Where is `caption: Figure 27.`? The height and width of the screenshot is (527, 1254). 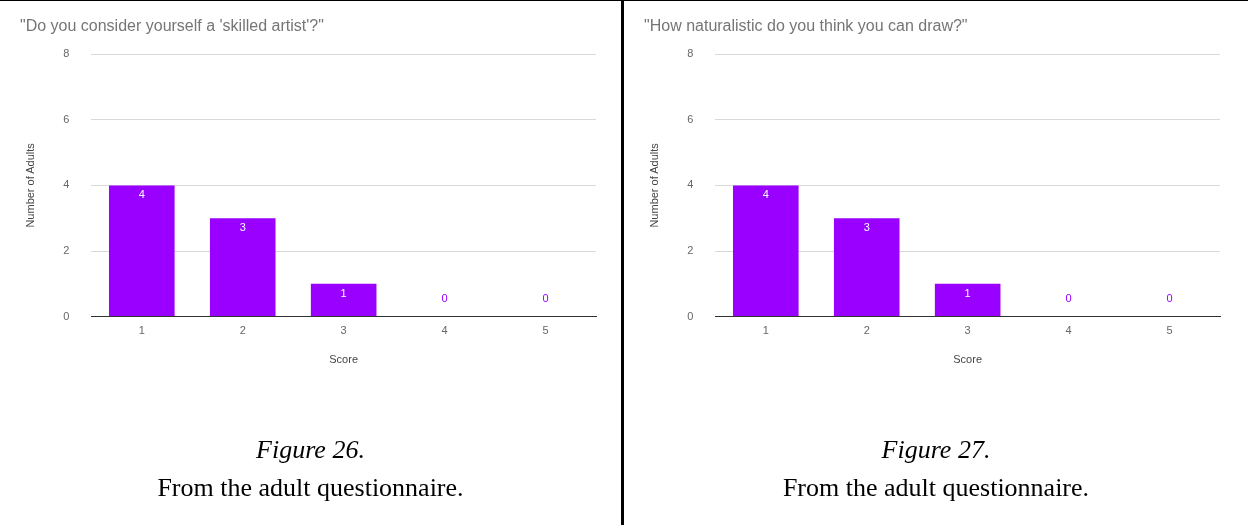
caption: Figure 27. is located at coordinates (936, 450).